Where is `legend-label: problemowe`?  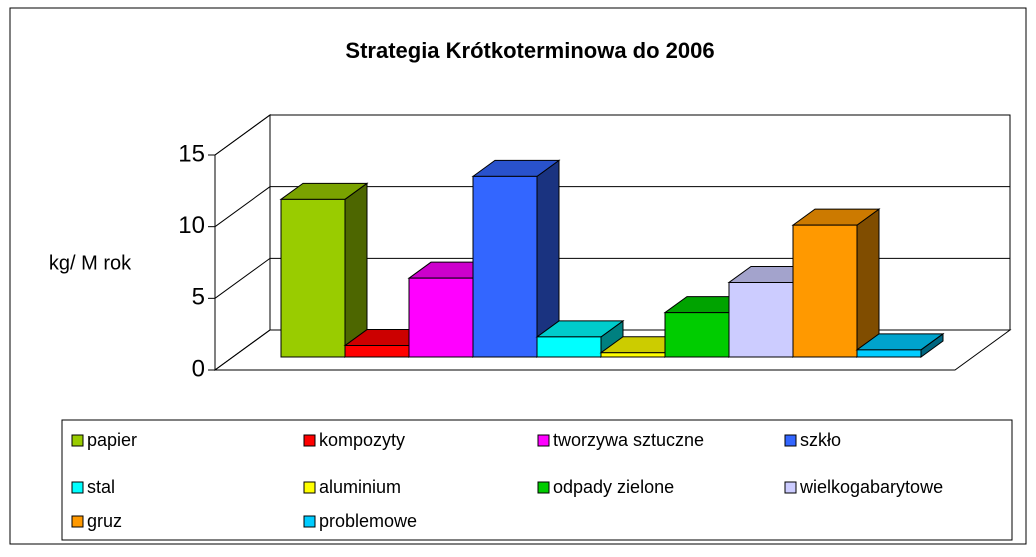 legend-label: problemowe is located at coordinates (368, 521).